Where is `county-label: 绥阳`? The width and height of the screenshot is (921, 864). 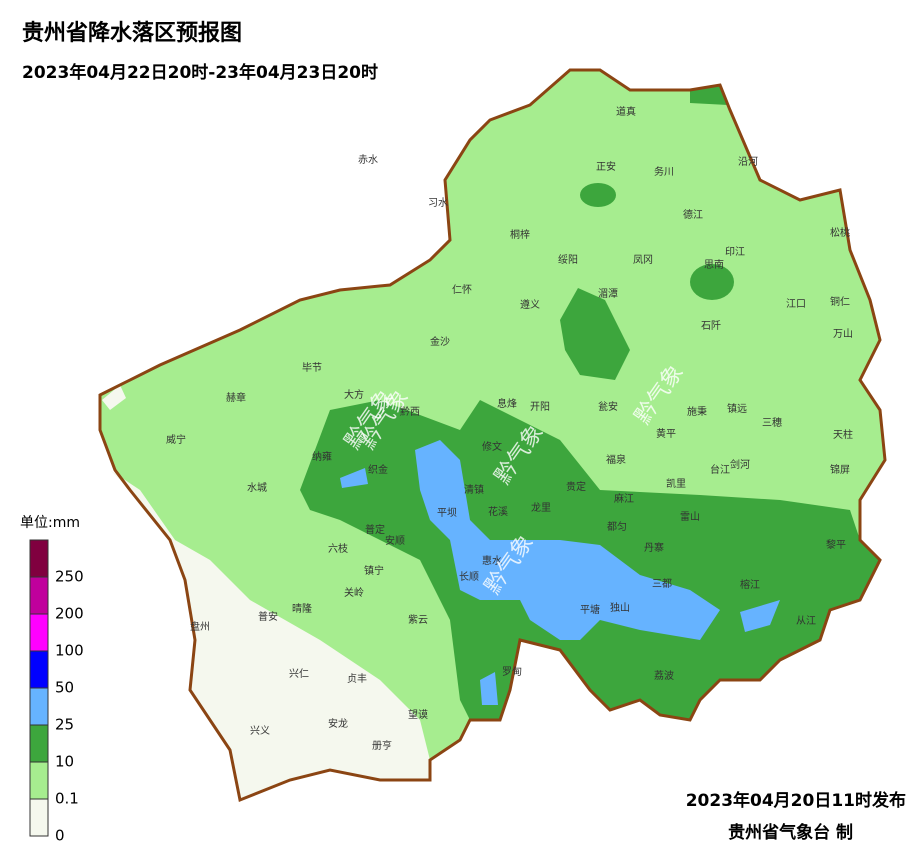
county-label: 绥阳 is located at coordinates (568, 260).